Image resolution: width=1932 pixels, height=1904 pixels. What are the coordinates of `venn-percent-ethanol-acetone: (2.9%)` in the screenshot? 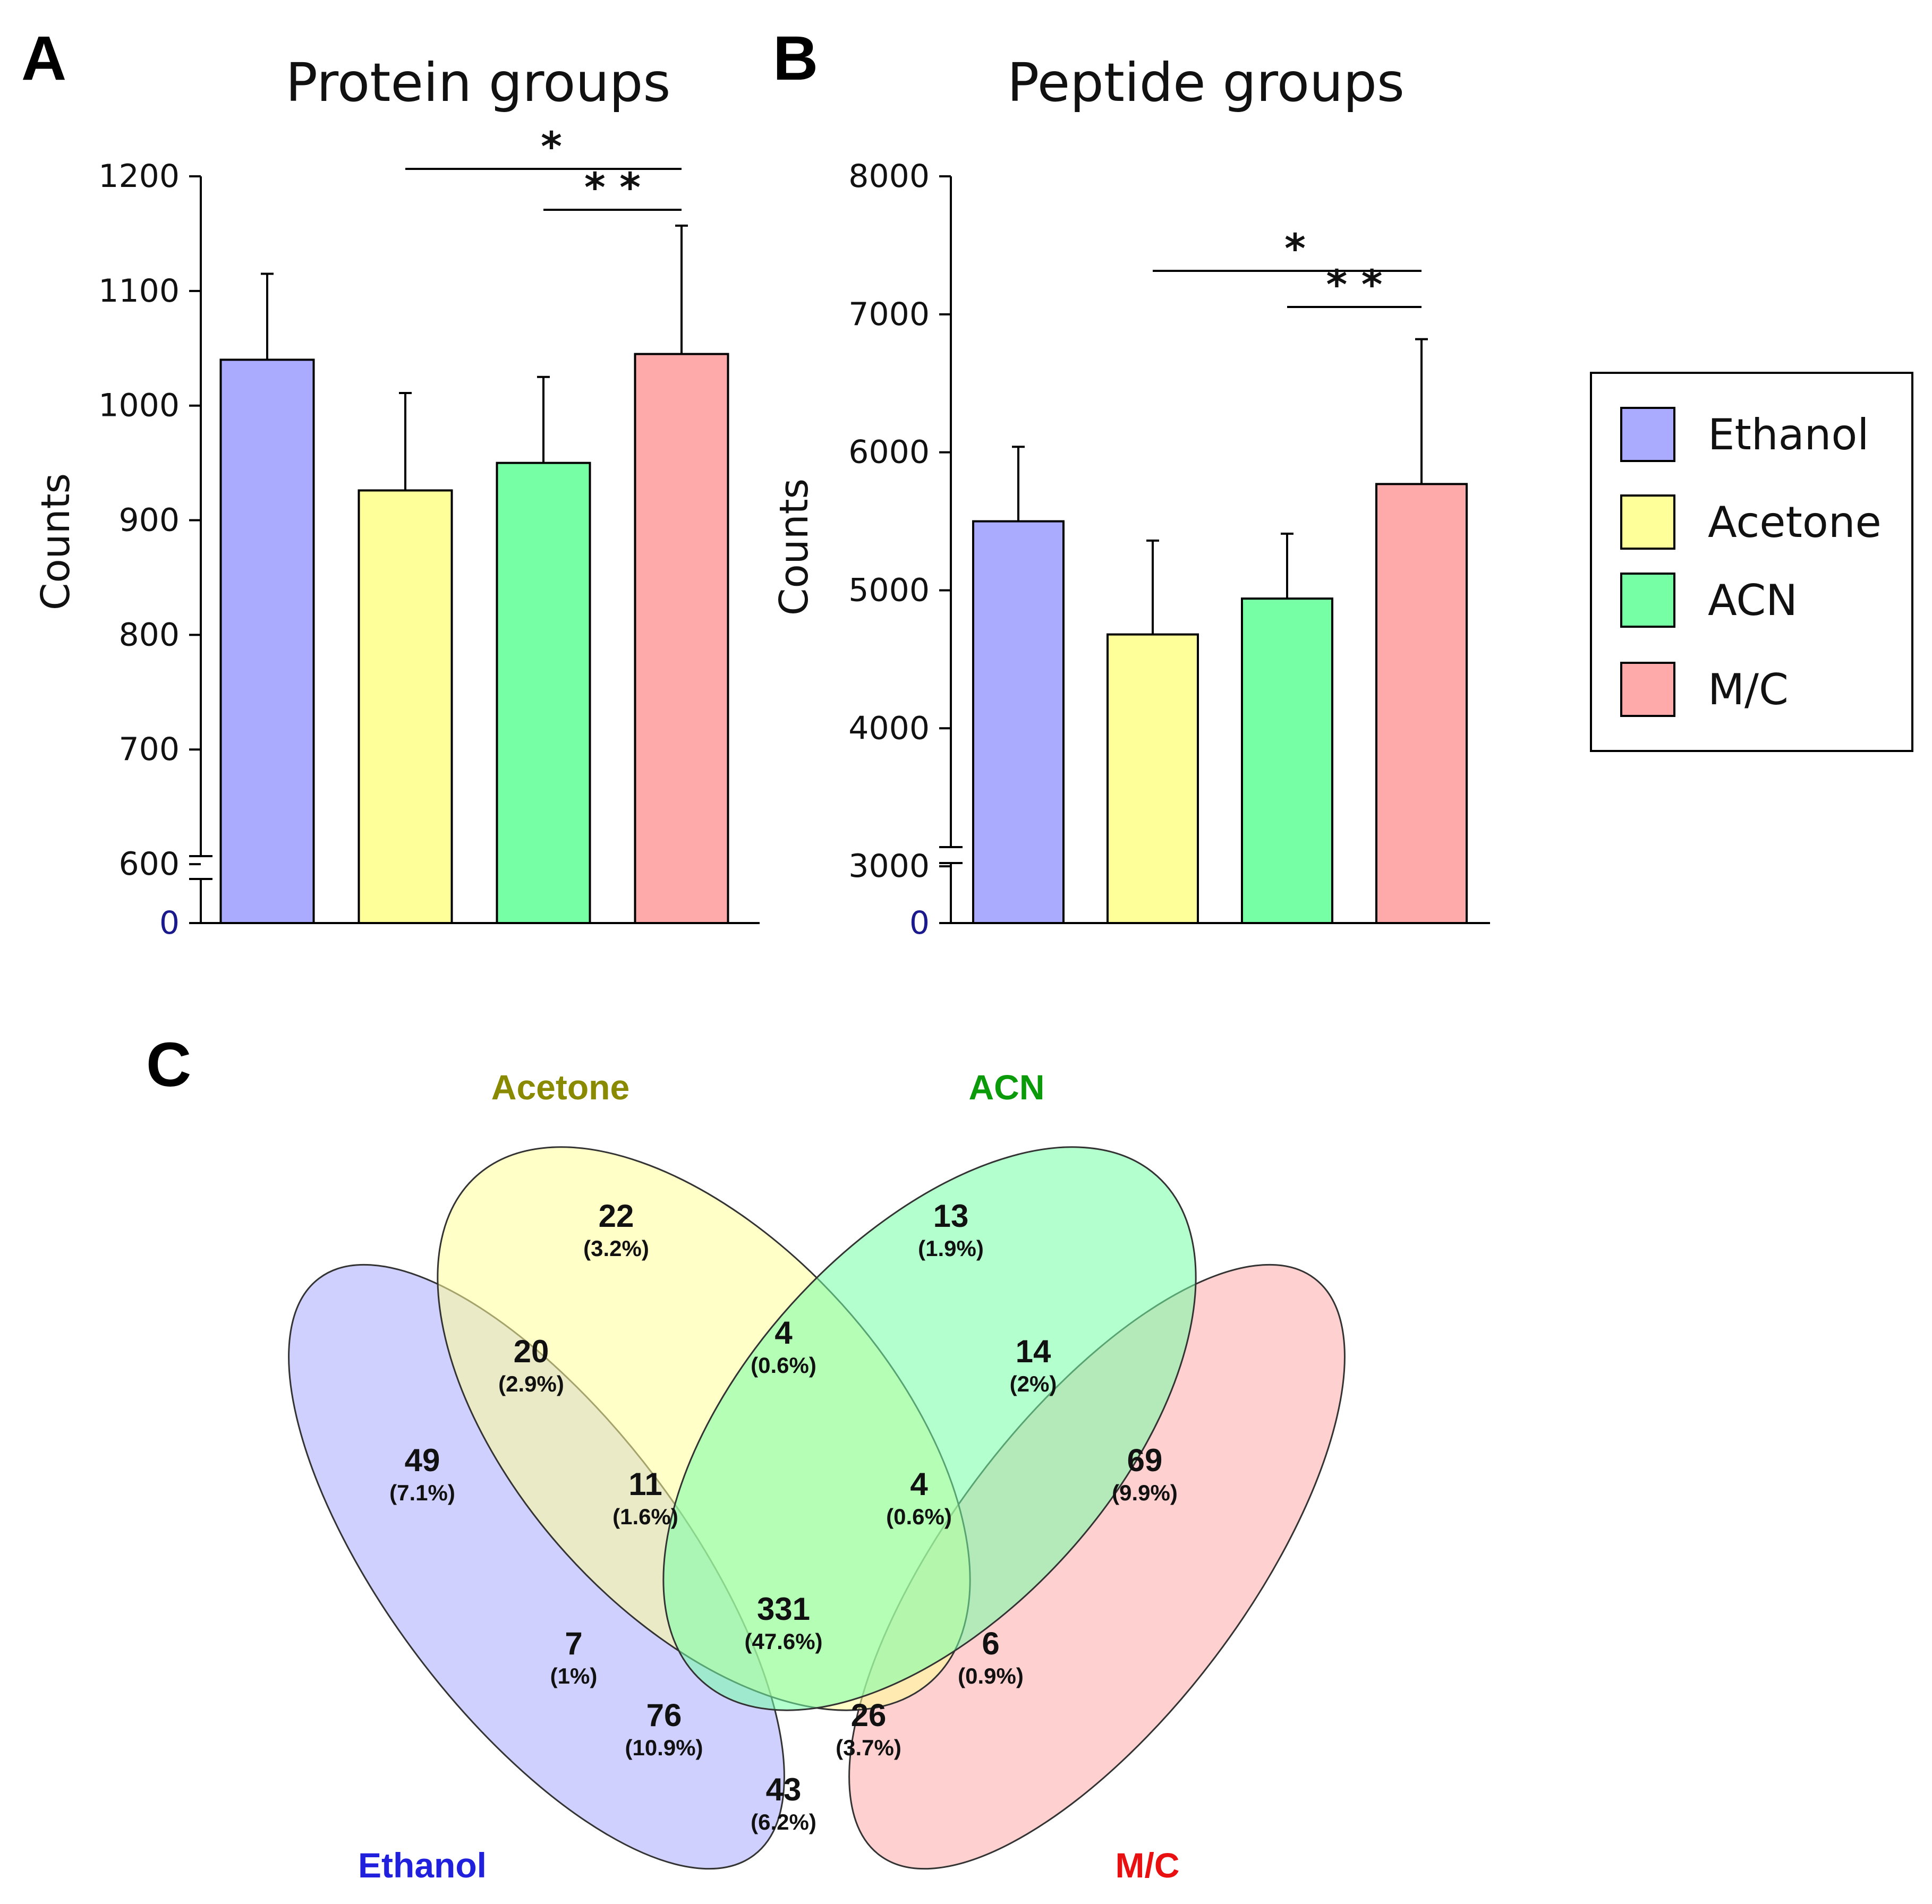 It's located at (531, 1383).